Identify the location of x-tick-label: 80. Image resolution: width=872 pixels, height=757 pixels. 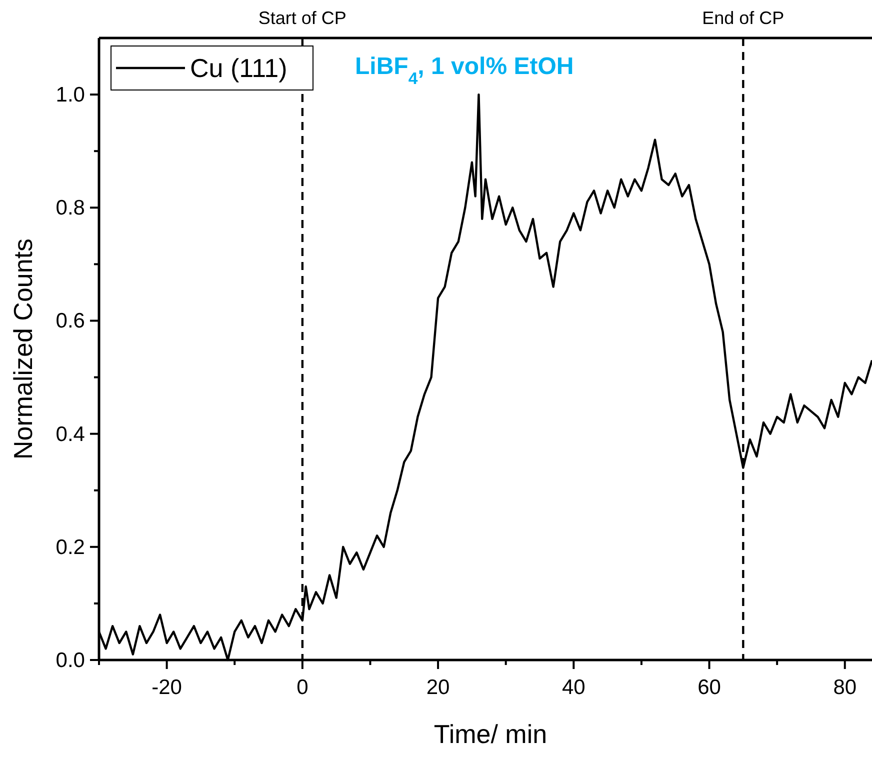
(845, 687).